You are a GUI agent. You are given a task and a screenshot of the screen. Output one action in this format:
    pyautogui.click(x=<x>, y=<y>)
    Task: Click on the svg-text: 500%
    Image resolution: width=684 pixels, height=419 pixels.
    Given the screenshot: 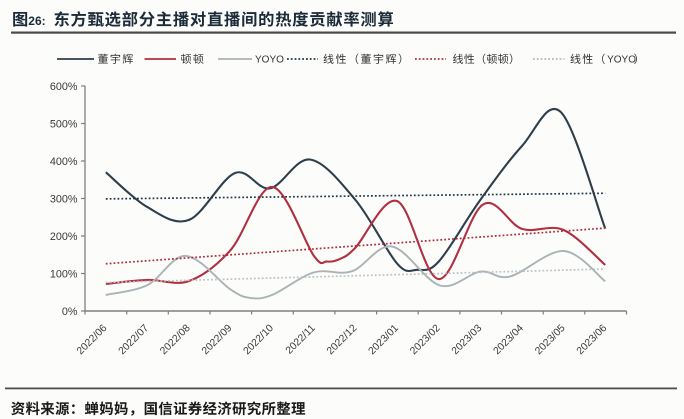 What is the action you would take?
    pyautogui.click(x=64, y=125)
    